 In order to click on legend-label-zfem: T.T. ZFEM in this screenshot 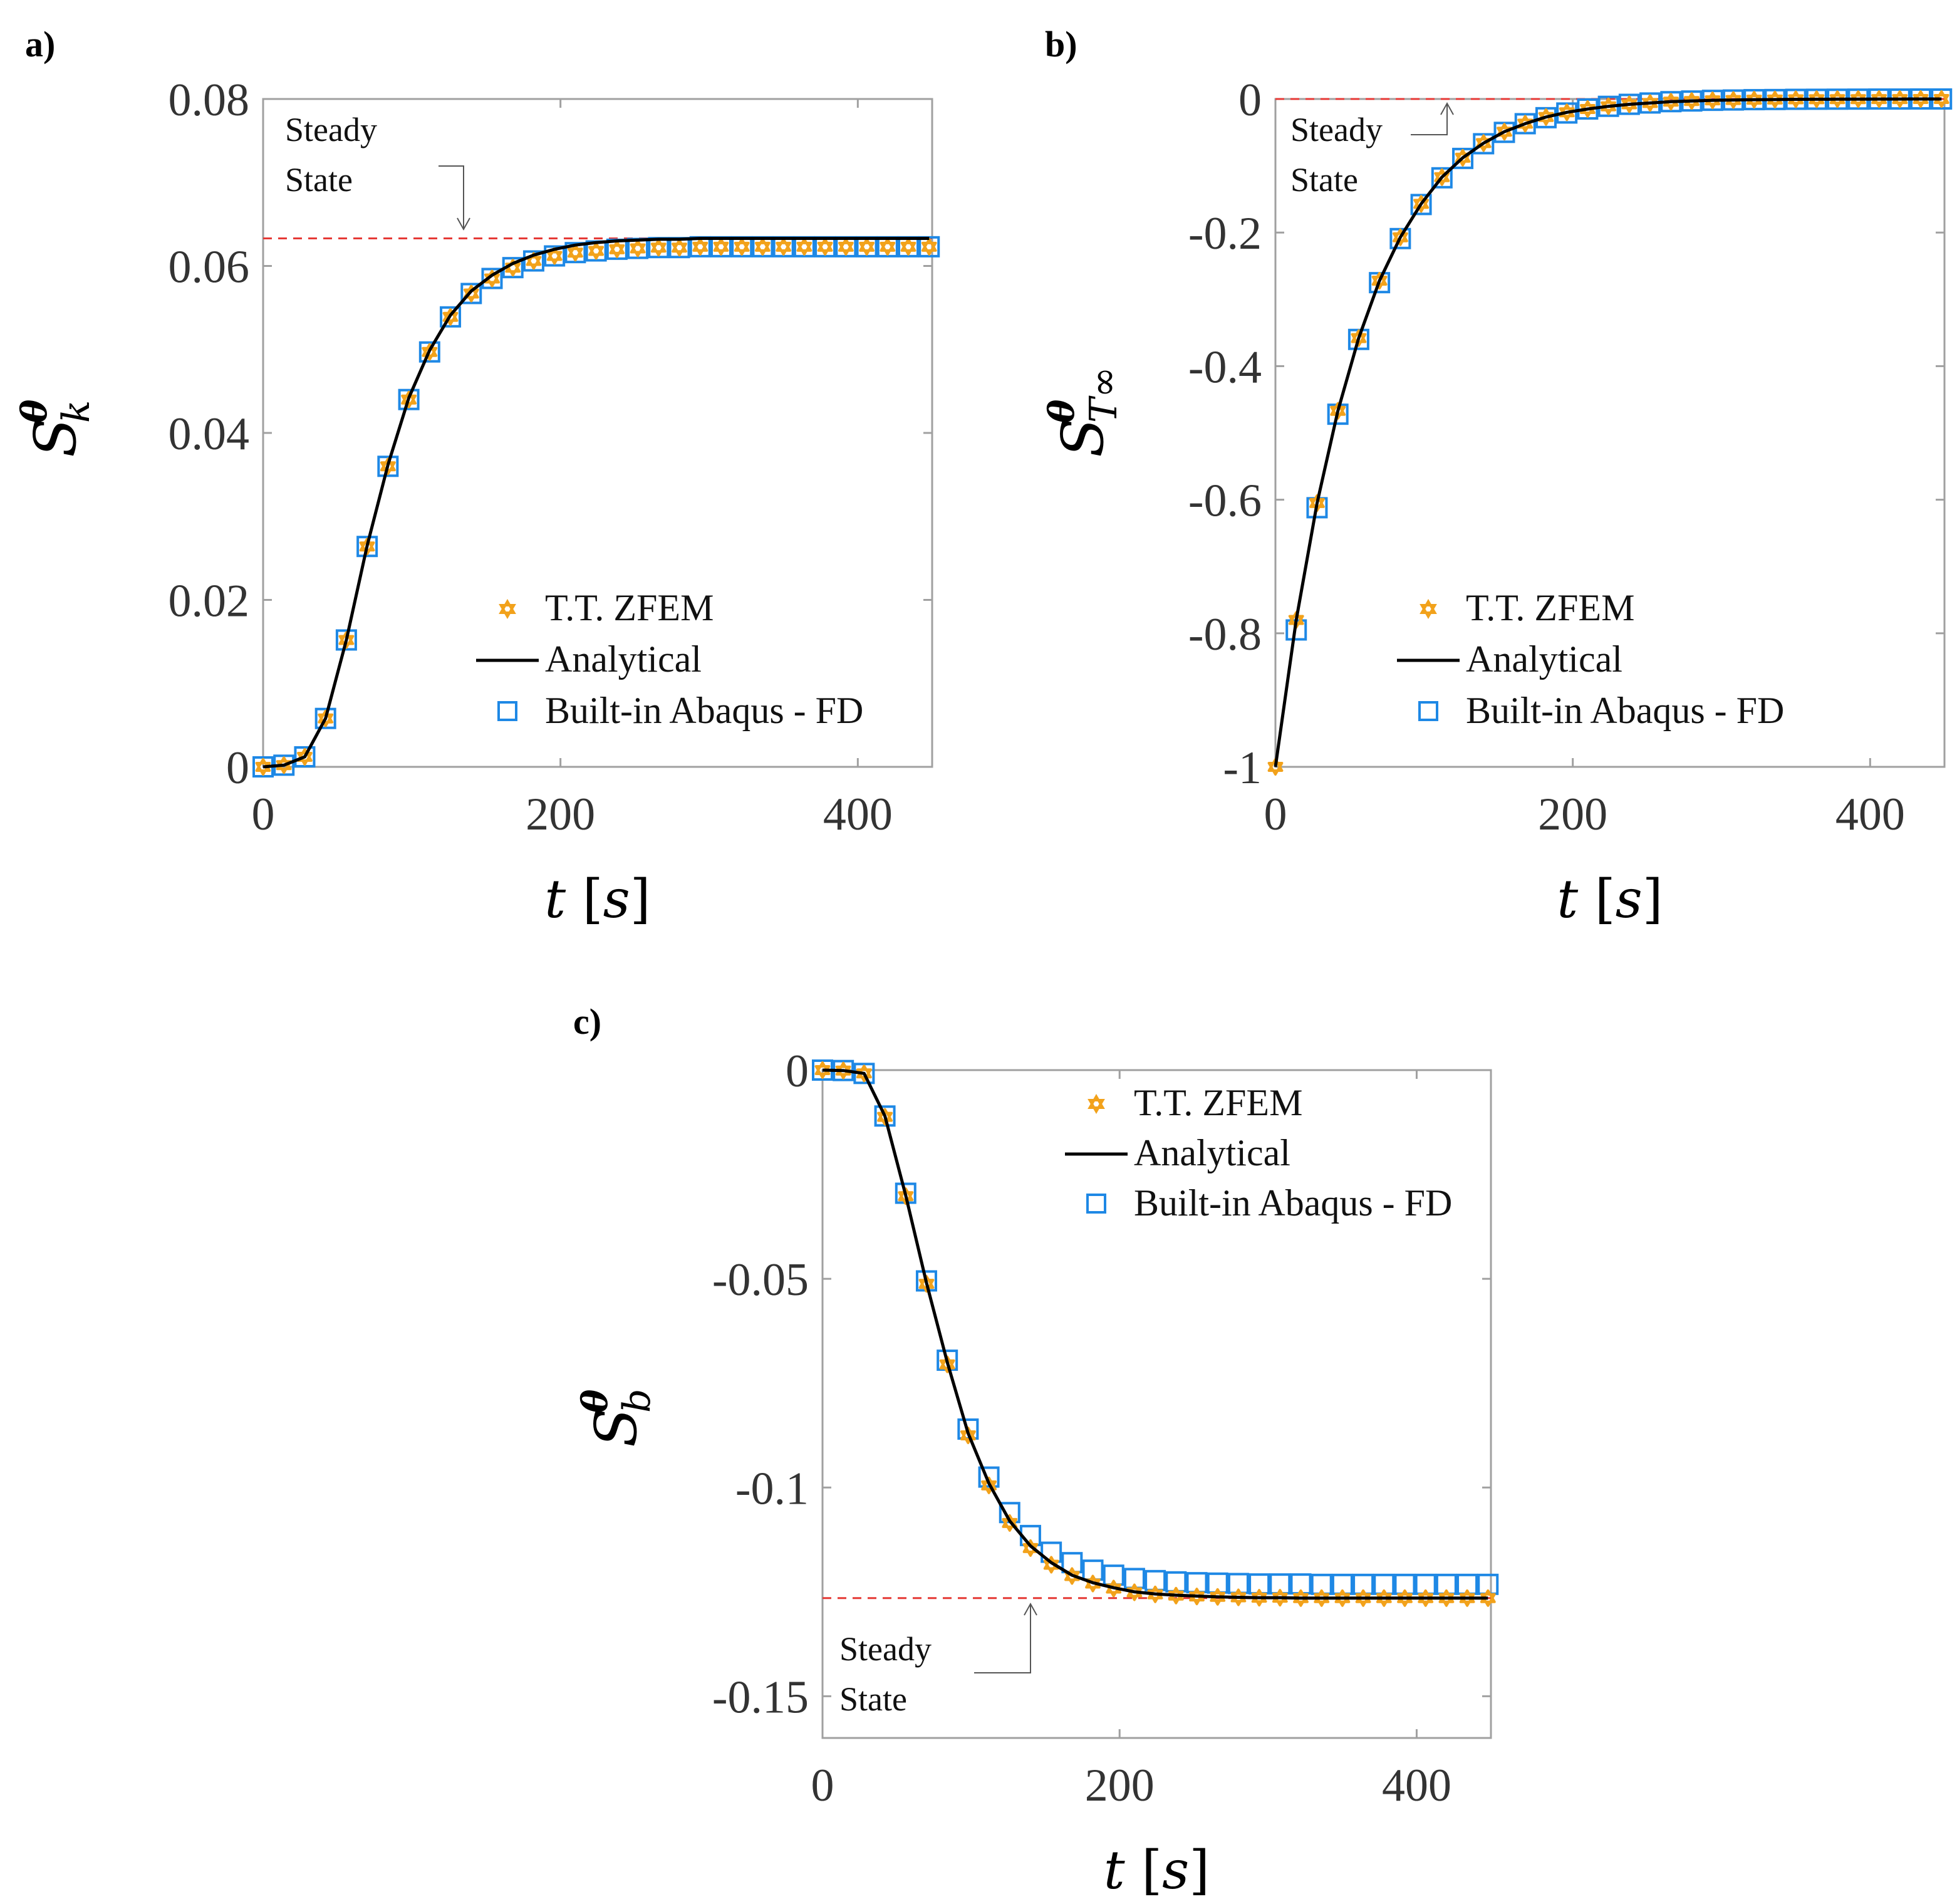, I will do `click(1550, 607)`.